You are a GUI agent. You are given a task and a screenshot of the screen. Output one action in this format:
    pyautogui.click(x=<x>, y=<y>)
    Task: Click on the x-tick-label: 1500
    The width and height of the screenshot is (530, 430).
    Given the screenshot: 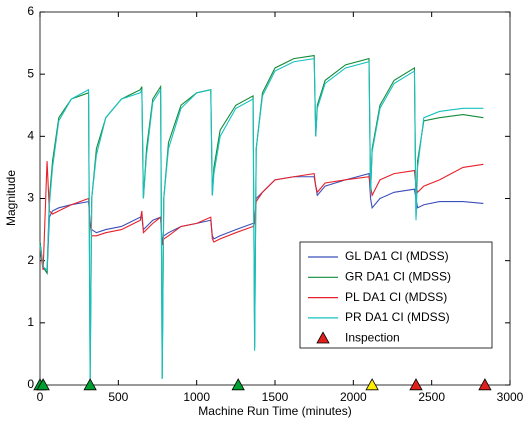 What is the action you would take?
    pyautogui.click(x=275, y=397)
    